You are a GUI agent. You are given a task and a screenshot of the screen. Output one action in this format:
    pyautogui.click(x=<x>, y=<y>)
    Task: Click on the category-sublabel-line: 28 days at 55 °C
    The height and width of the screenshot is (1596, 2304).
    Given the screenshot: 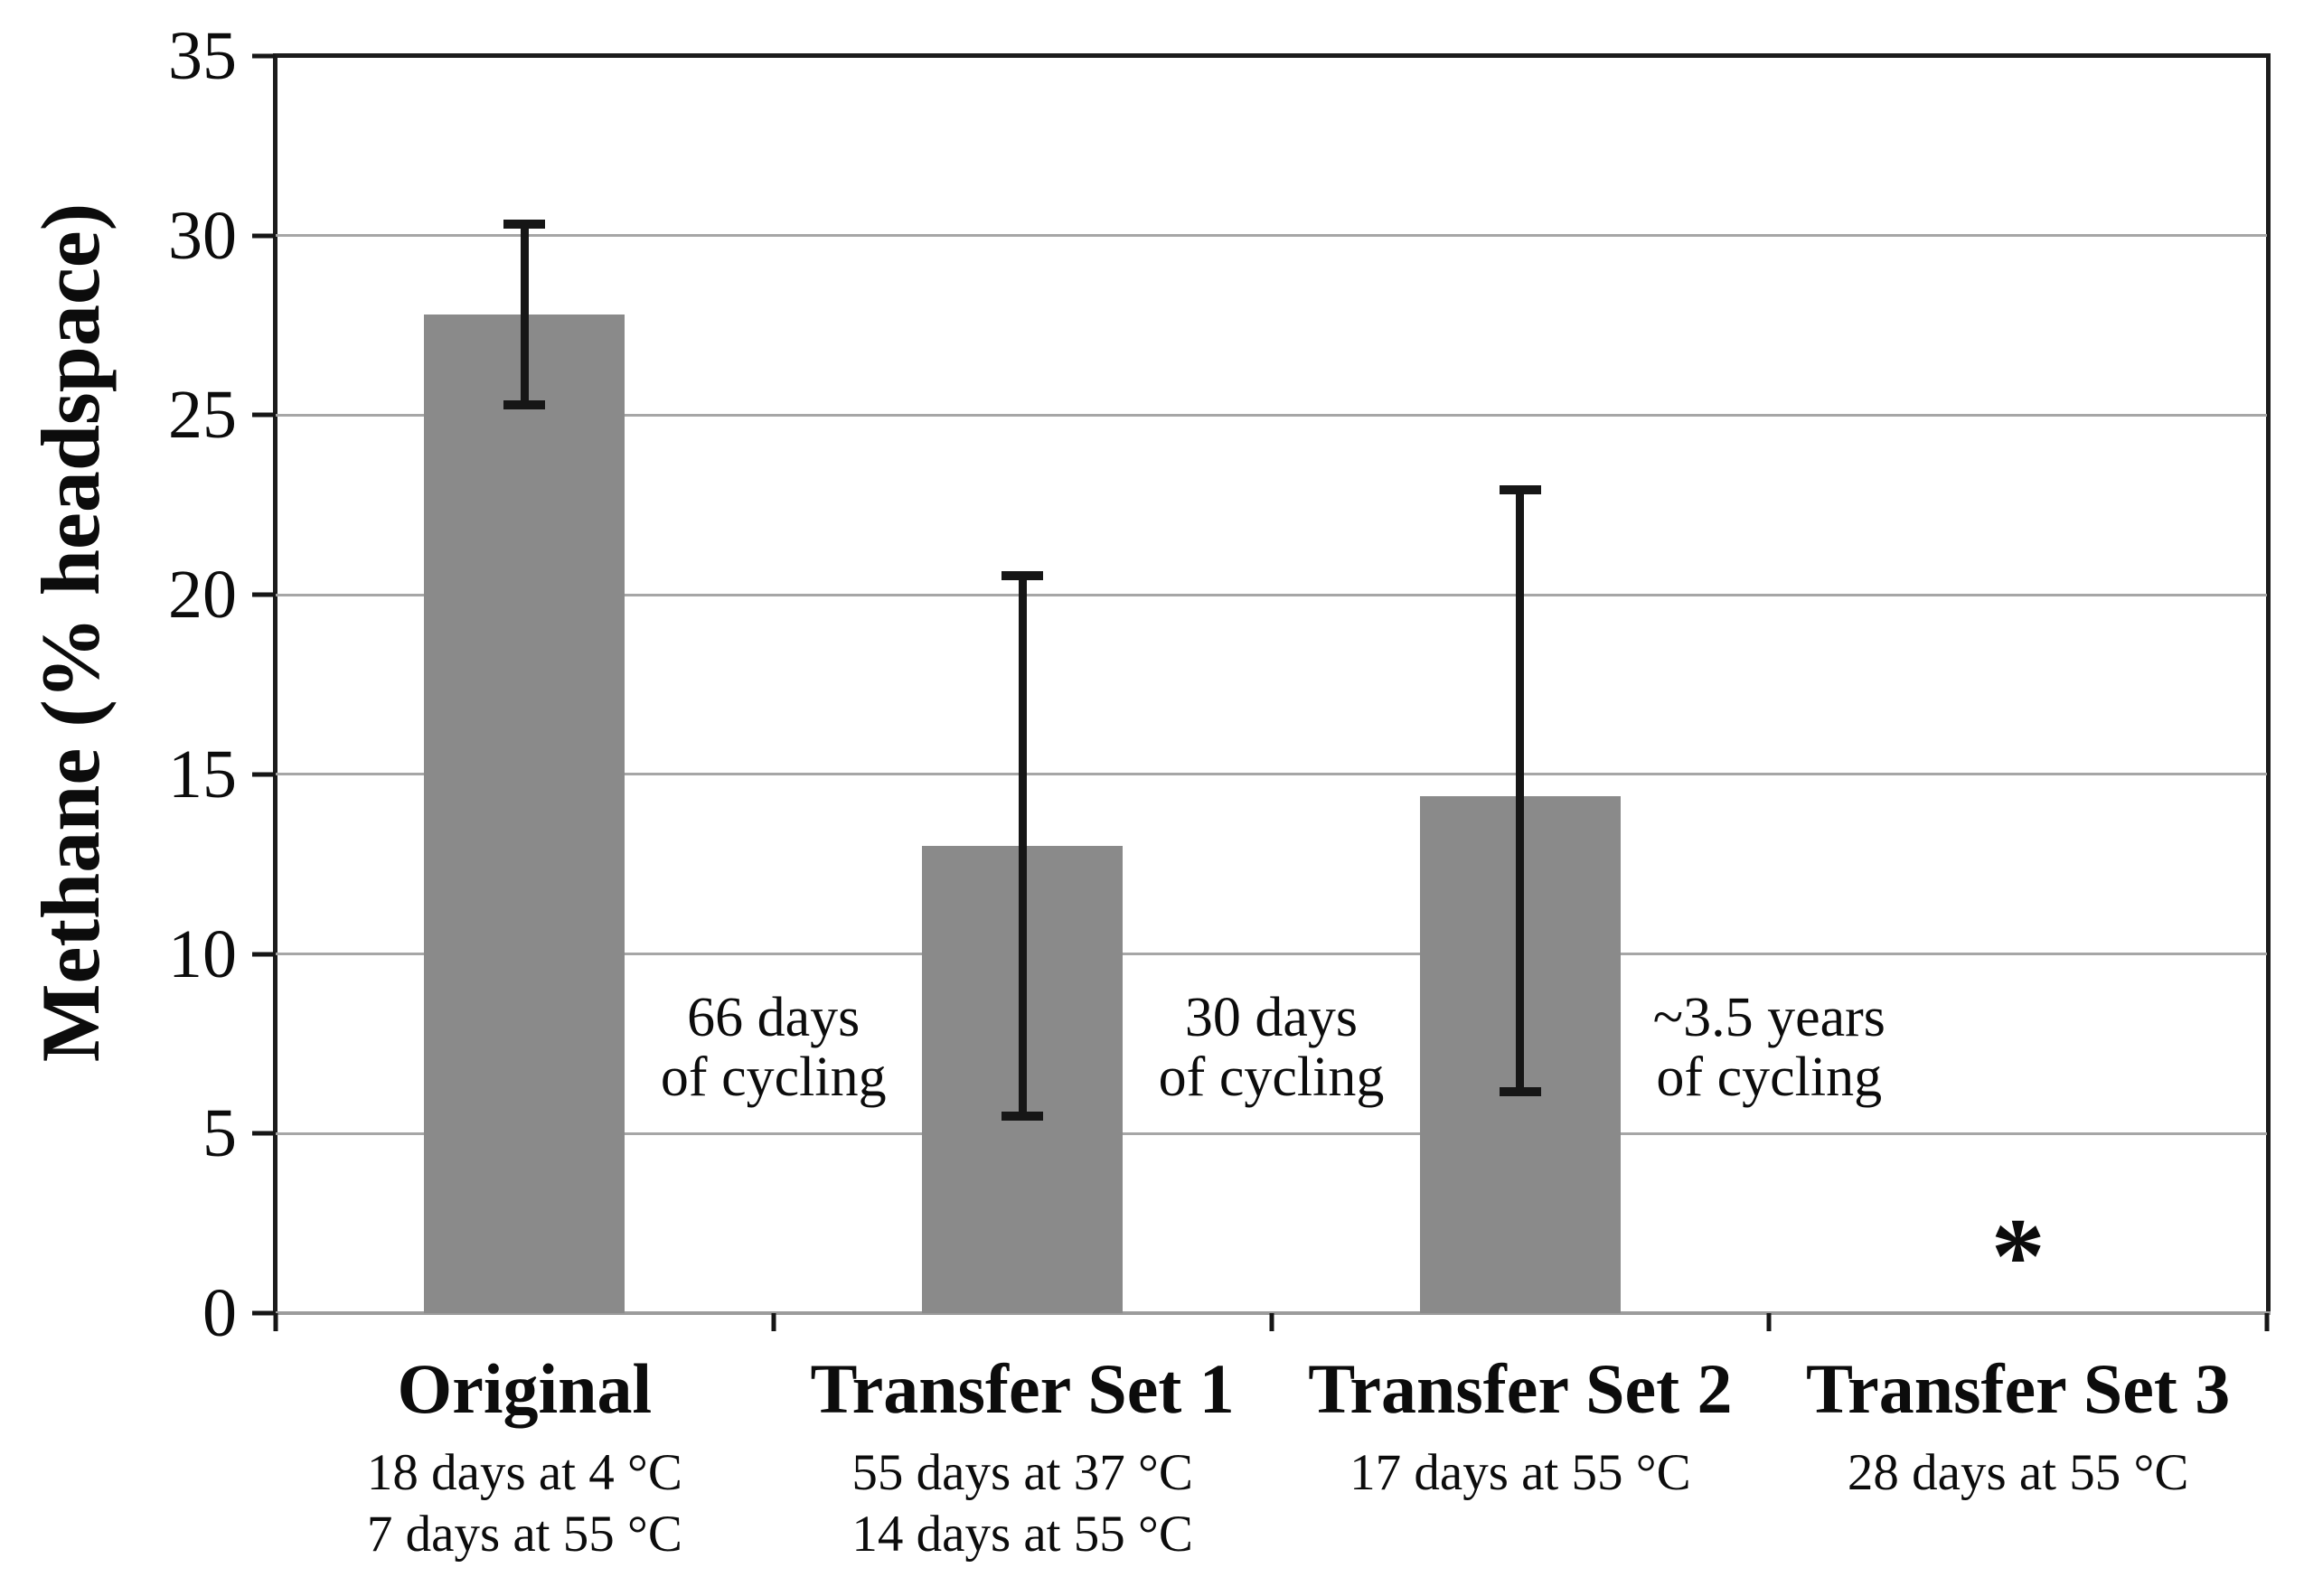 What is the action you would take?
    pyautogui.click(x=2018, y=1472)
    